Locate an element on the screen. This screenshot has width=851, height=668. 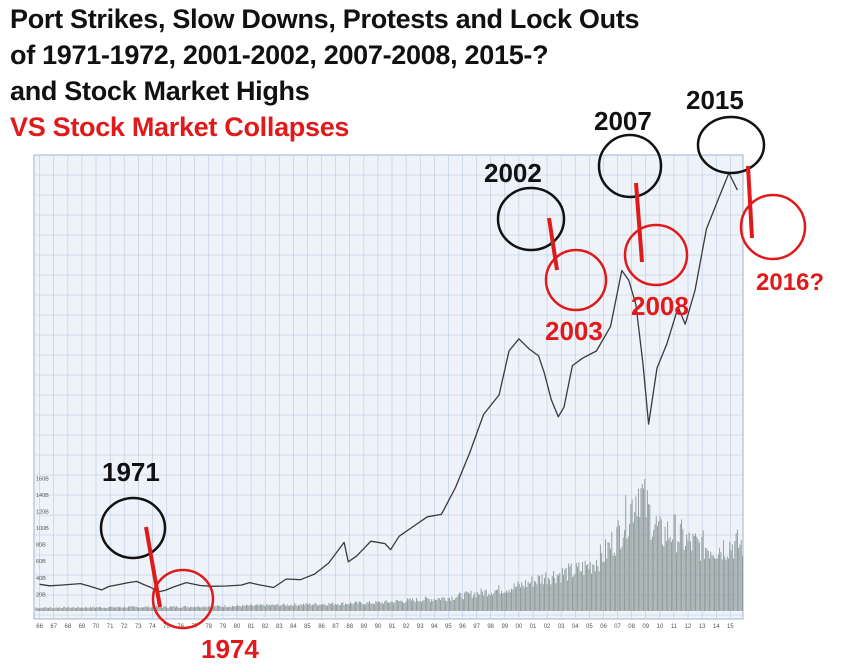
volume-tick-label: 20B is located at coordinates (41, 595).